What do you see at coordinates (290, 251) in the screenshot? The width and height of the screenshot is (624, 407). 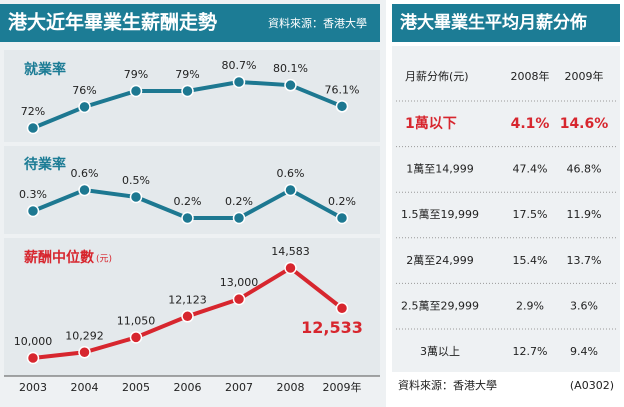 I see `data-label: 14,583` at bounding box center [290, 251].